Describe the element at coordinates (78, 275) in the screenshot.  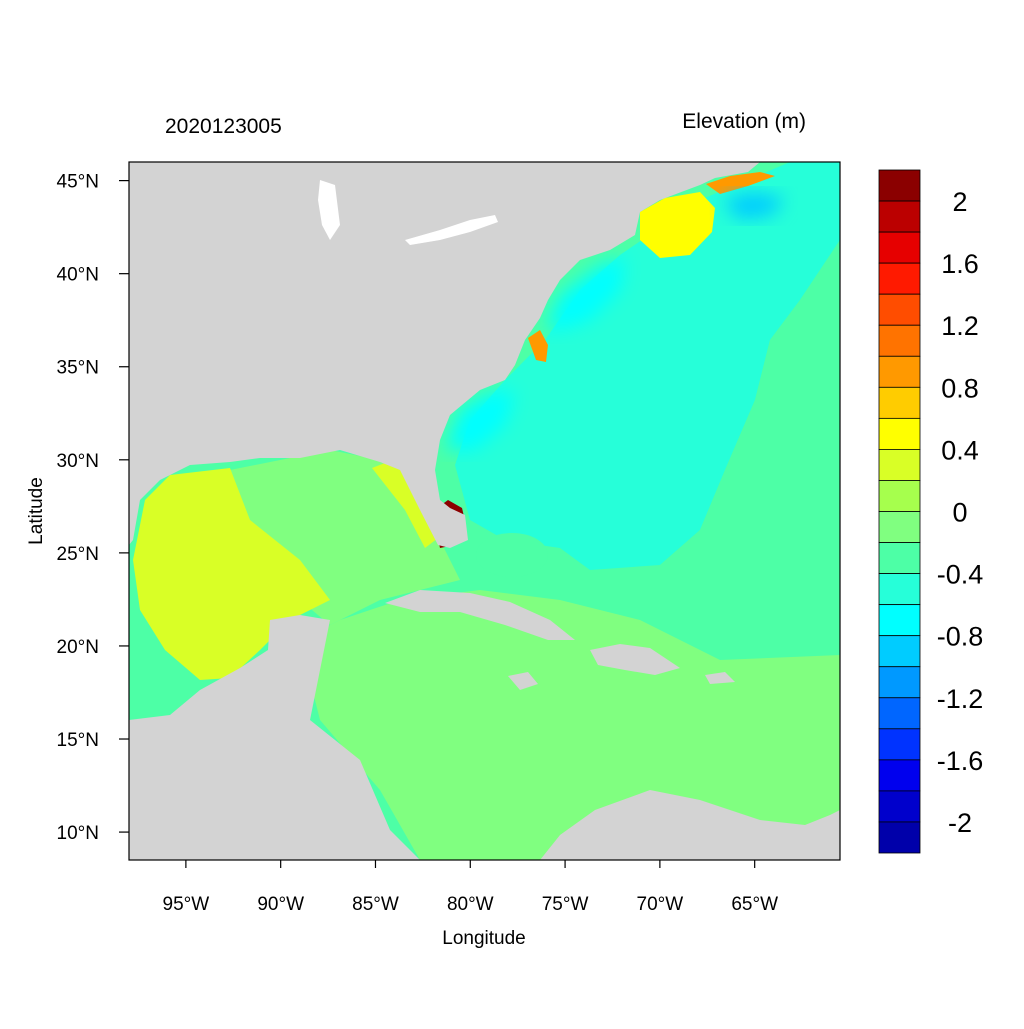
I see `y-tick-label: 40°N` at that location.